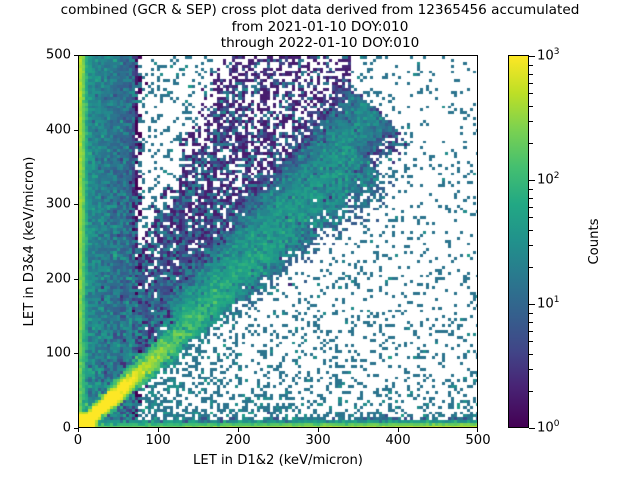 The width and height of the screenshot is (640, 480). What do you see at coordinates (58, 204) in the screenshot?
I see `y-ticklabel-300: 300` at bounding box center [58, 204].